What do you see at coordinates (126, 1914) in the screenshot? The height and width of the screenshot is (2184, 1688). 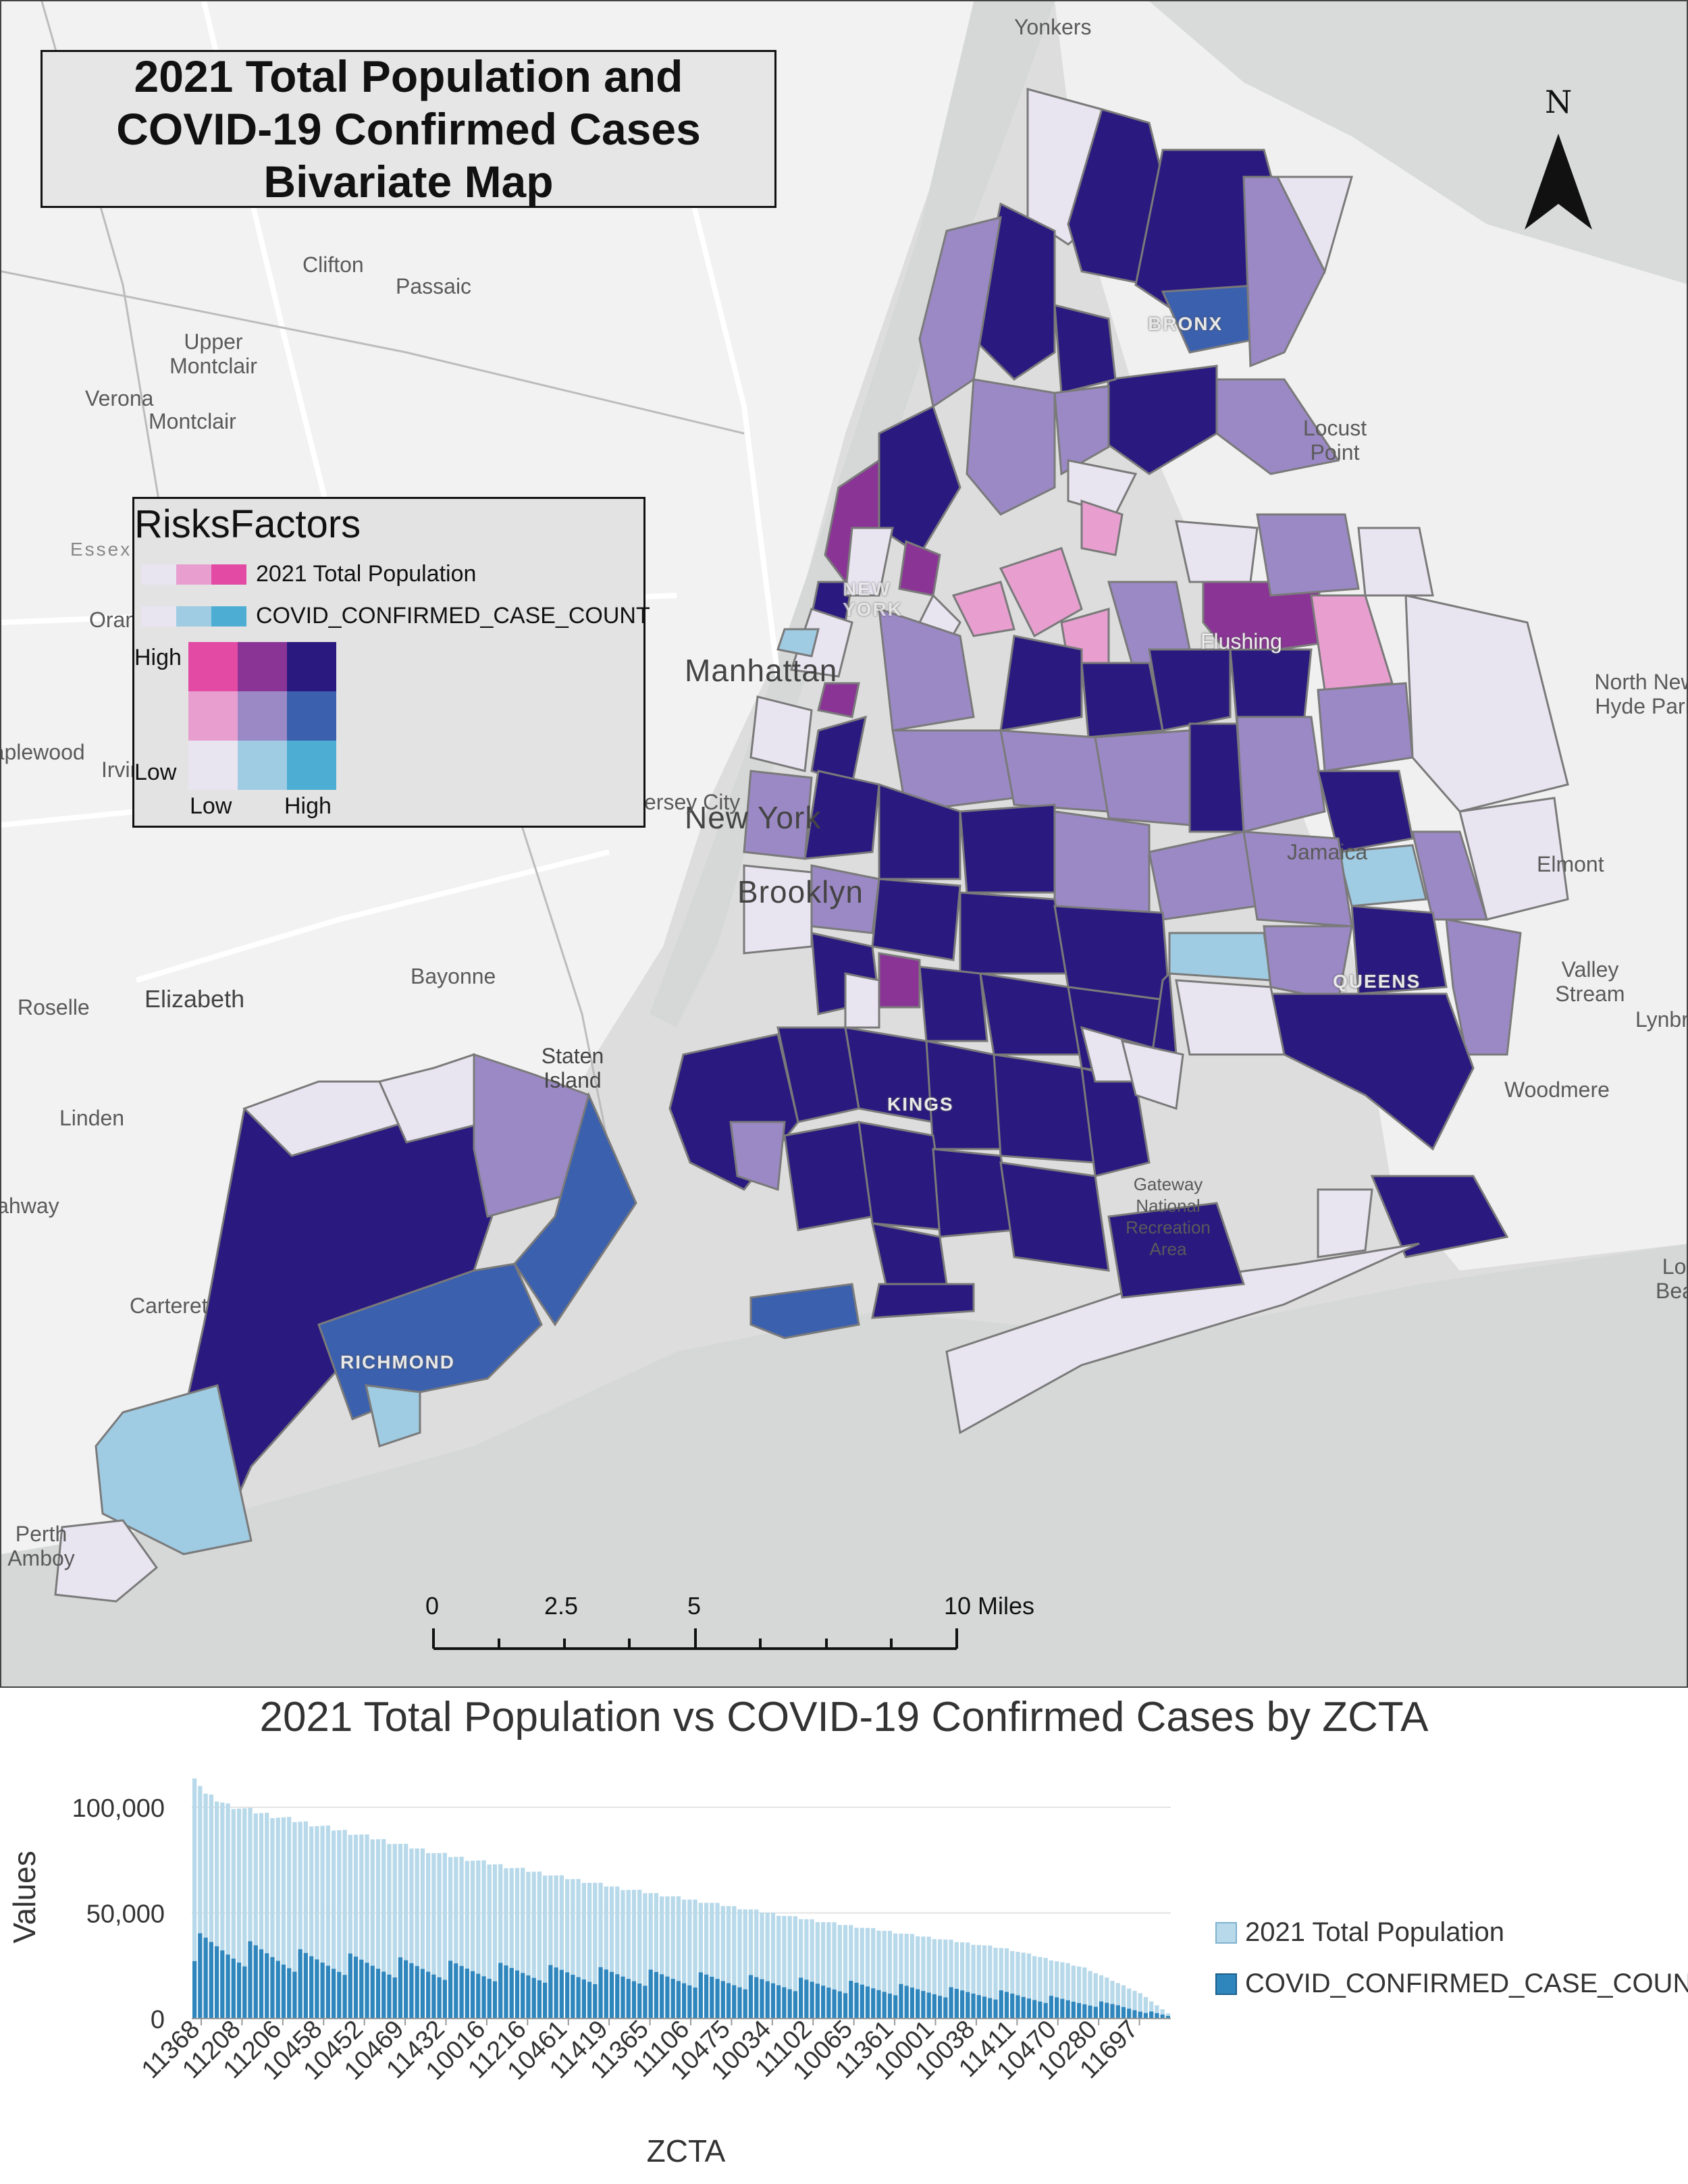 I see `y-tick-label: 50,000` at bounding box center [126, 1914].